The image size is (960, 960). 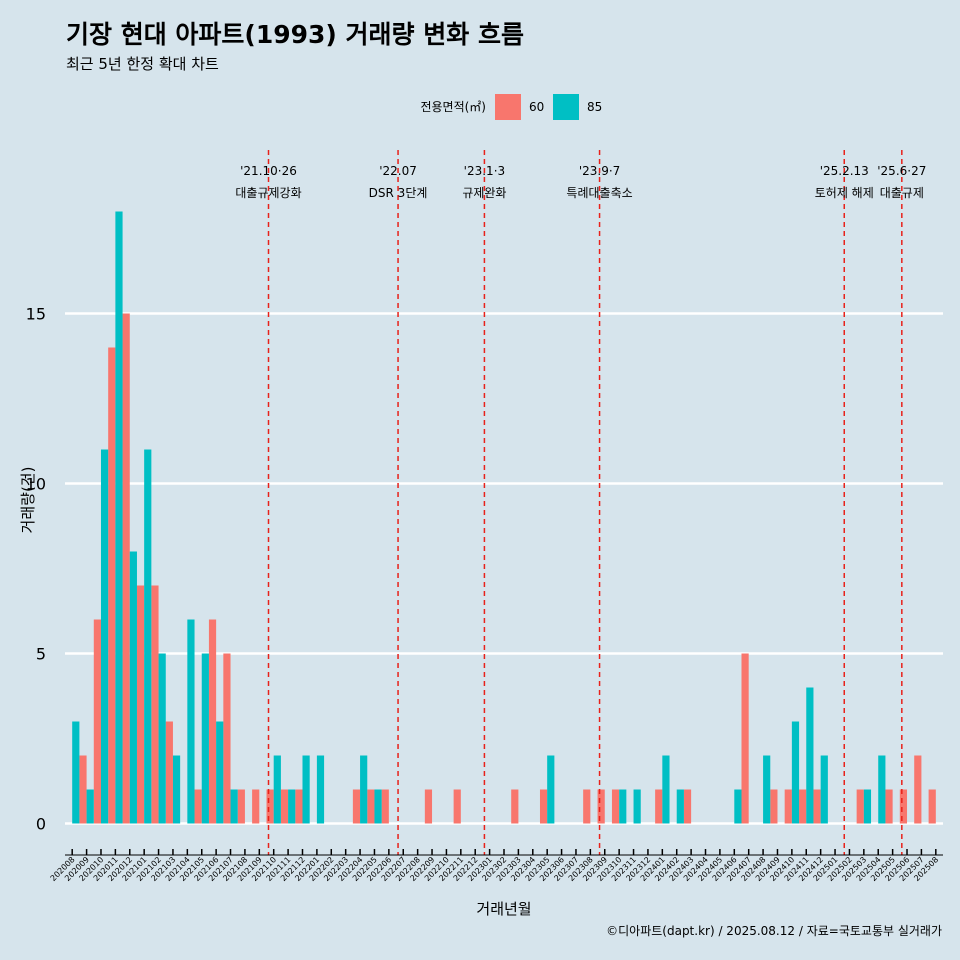 I want to click on y-tick-label: 5, so click(x=41, y=654).